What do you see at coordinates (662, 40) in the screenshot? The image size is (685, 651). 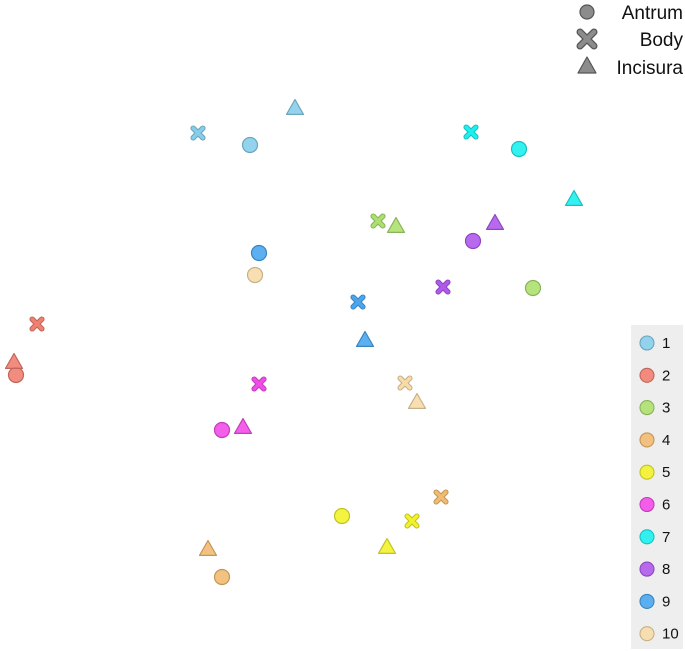 I see `shape-legend-label-body: Body` at bounding box center [662, 40].